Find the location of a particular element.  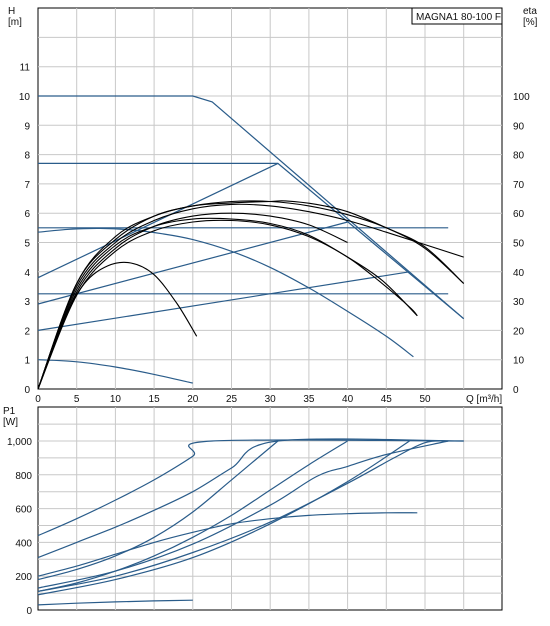

x-tick-label: 5 is located at coordinates (77, 399).